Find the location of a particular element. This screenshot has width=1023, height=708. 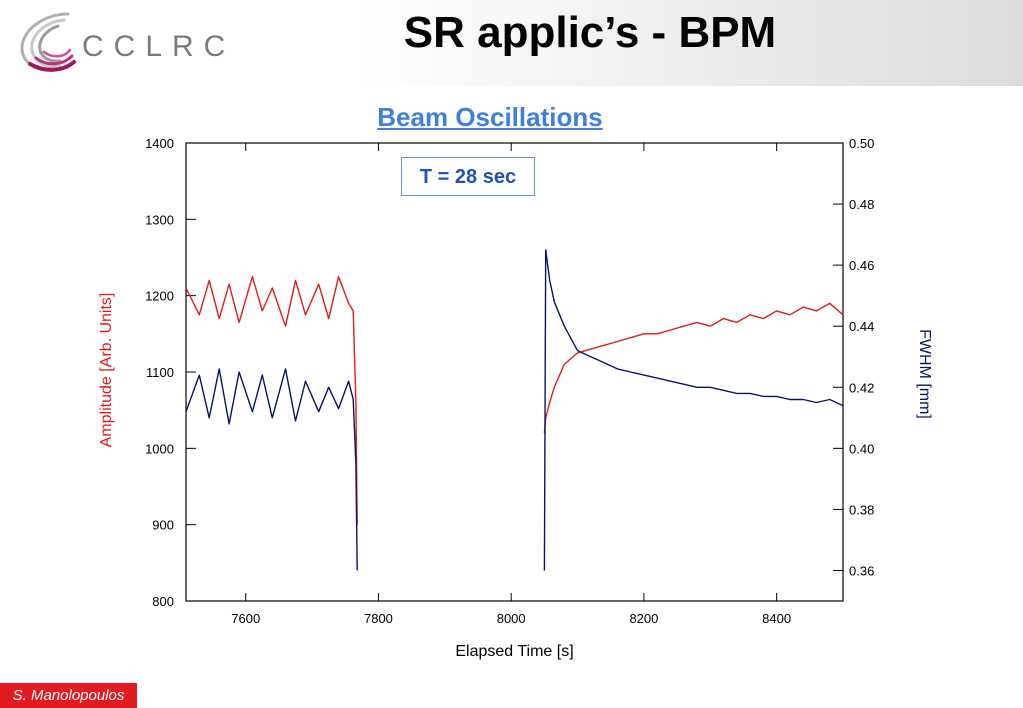

logo-wordmark: CCLRC is located at coordinates (159, 46).